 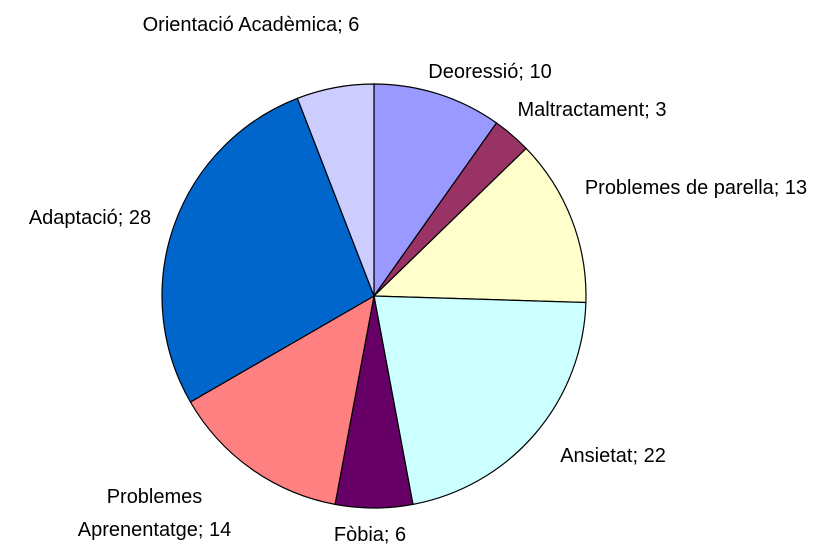 I want to click on slice-label: Fòbia; 6, so click(x=370, y=535).